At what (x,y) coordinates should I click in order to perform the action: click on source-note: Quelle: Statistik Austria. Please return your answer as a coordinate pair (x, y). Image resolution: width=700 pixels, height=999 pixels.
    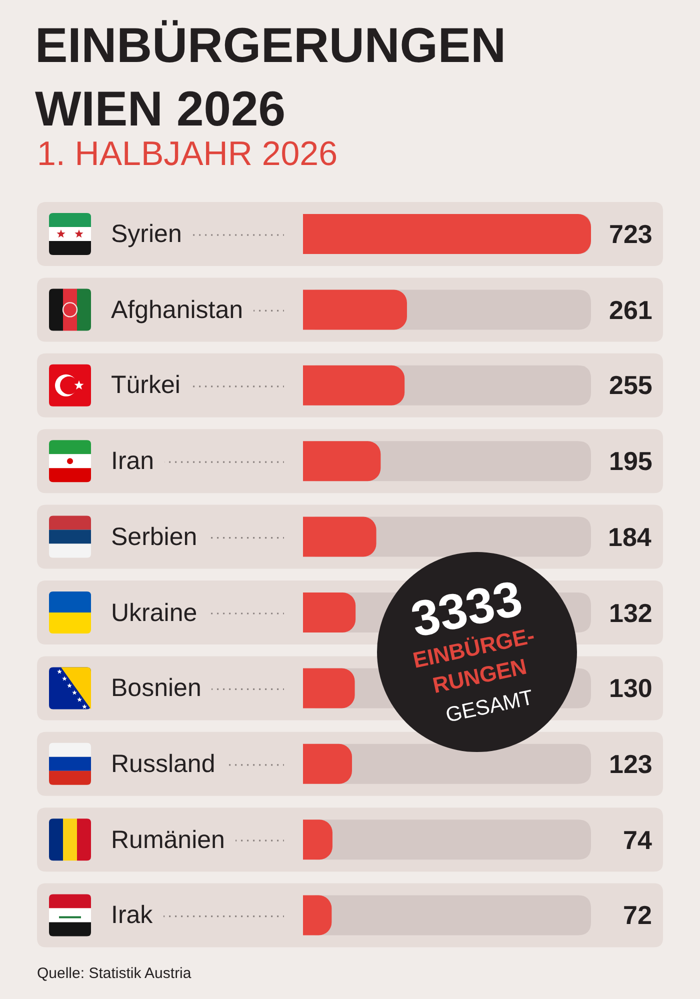
    Looking at the image, I should click on (114, 973).